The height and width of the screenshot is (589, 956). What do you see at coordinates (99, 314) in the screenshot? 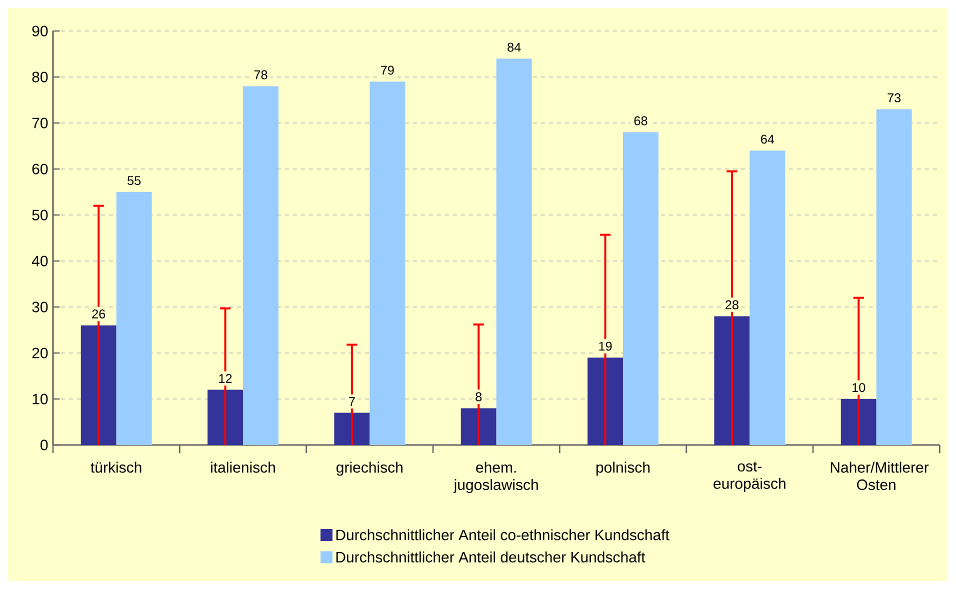
I see `data-label: 26` at bounding box center [99, 314].